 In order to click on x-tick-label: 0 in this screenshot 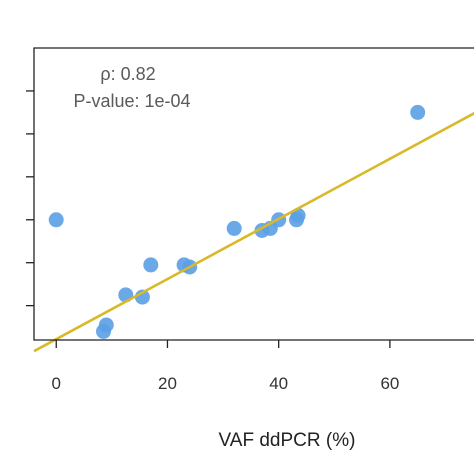, I will do `click(56, 383)`.